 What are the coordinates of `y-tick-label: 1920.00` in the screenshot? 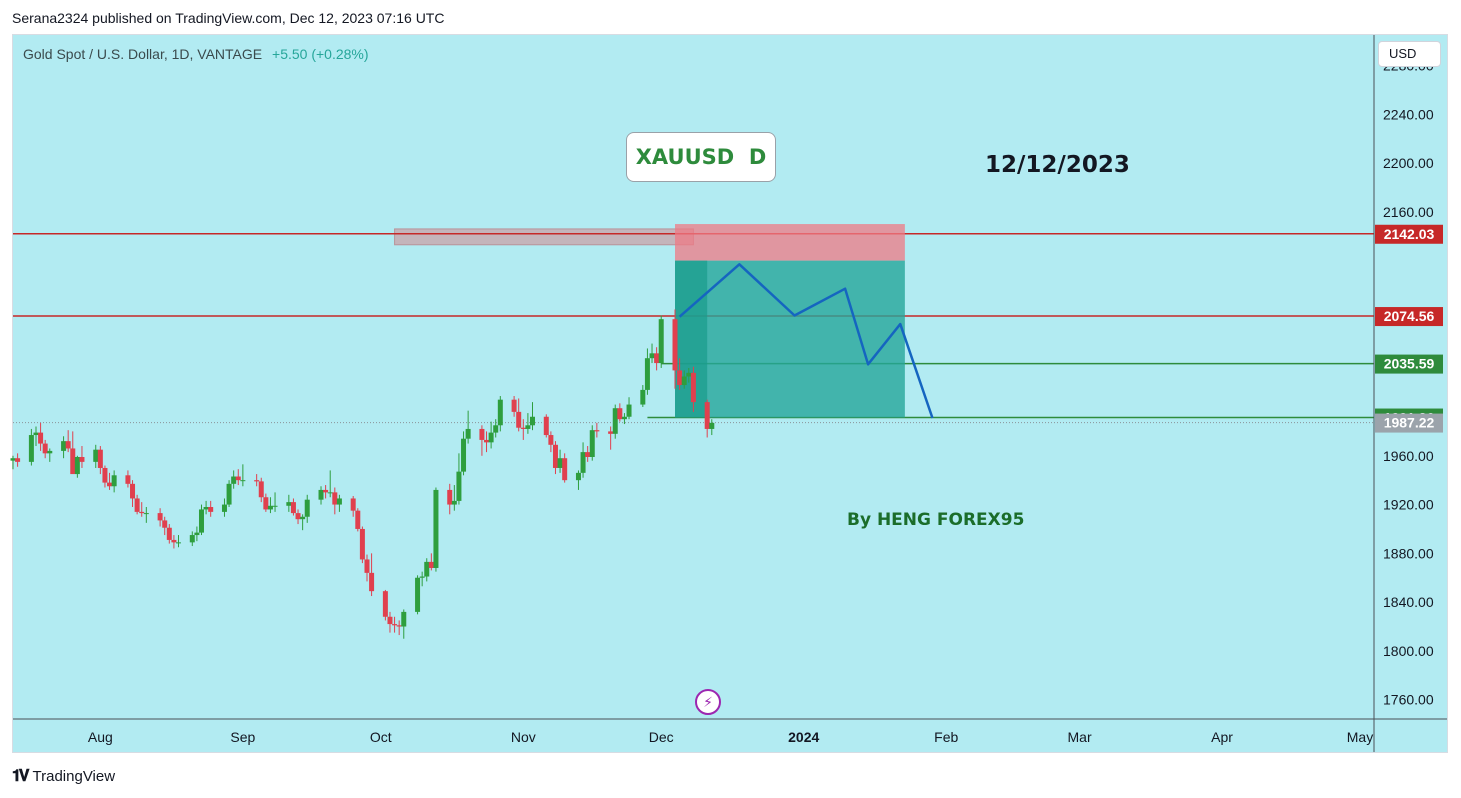 It's located at (1408, 505).